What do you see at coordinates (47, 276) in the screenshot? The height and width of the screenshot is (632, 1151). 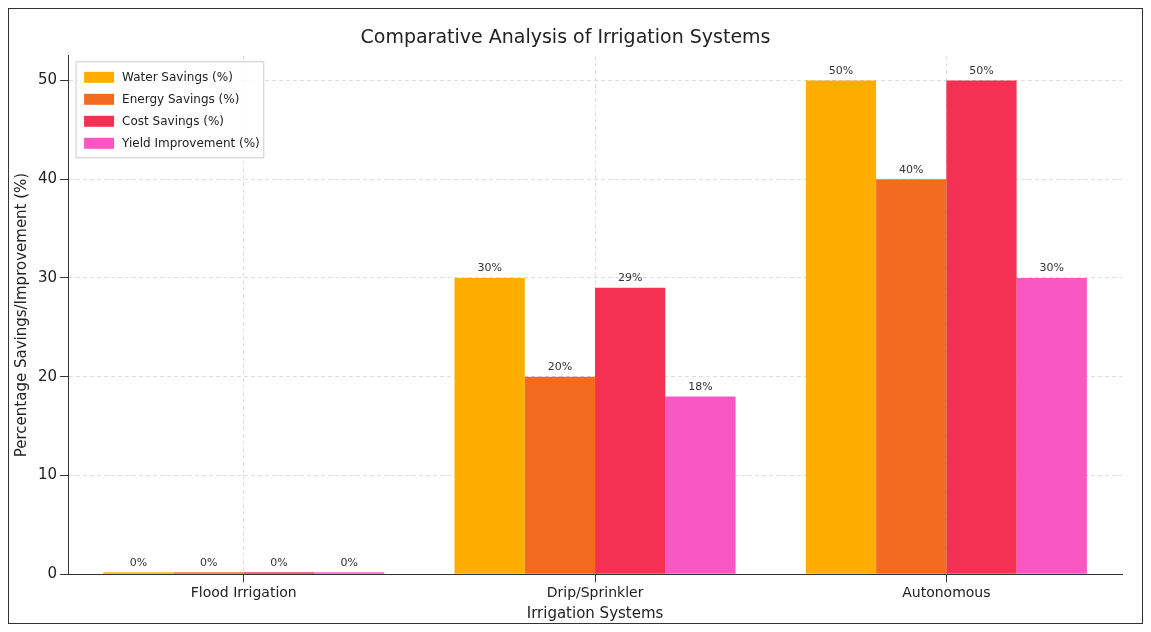 I see `y-tick-label: 30` at bounding box center [47, 276].